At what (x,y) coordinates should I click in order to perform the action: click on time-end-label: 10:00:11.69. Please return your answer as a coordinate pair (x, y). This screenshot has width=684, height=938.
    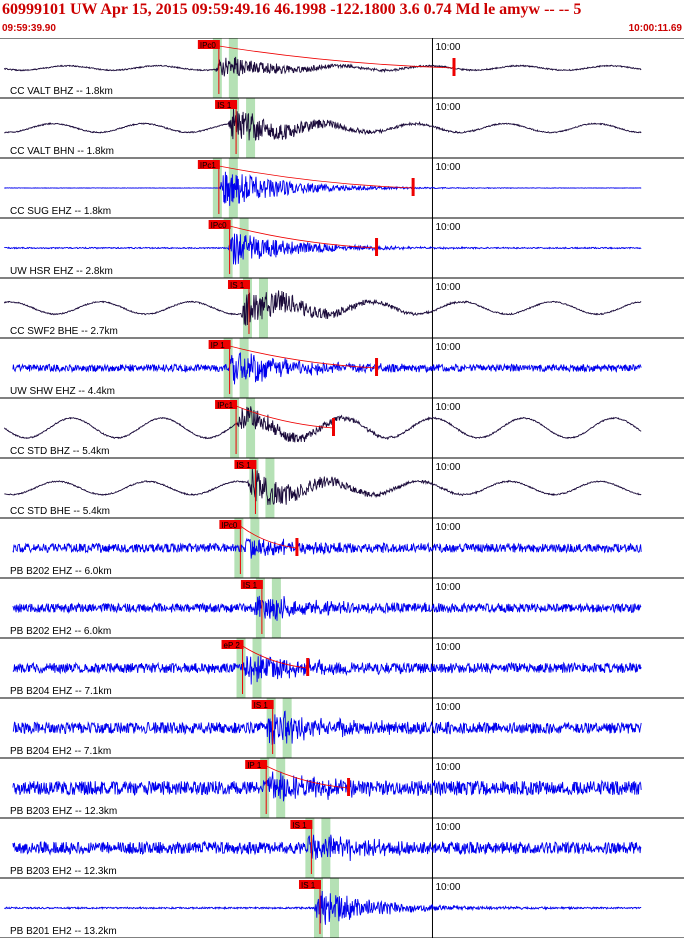
    Looking at the image, I should click on (655, 28).